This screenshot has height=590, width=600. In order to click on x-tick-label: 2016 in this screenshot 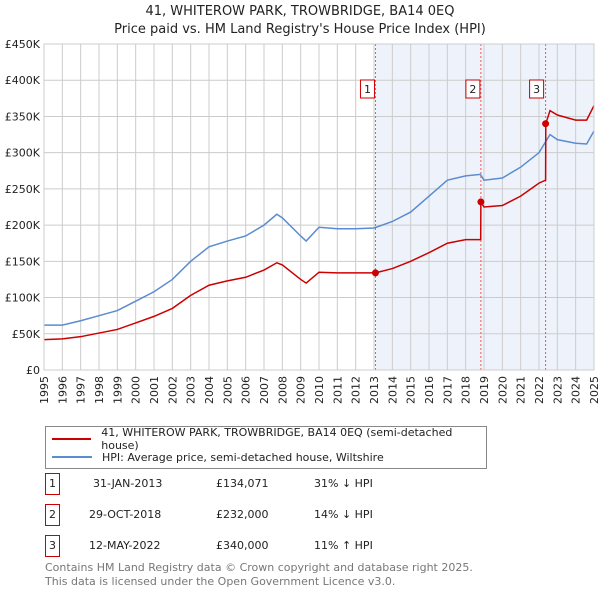, I will do `click(429, 390)`.